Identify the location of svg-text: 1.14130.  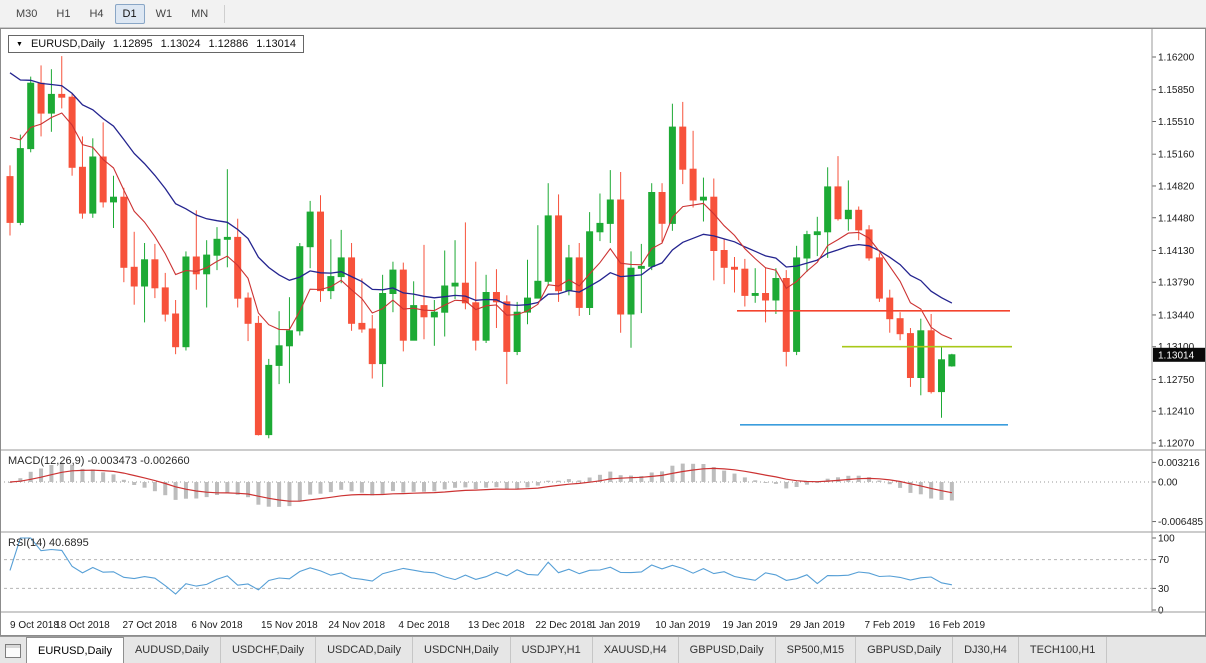
(1176, 251).